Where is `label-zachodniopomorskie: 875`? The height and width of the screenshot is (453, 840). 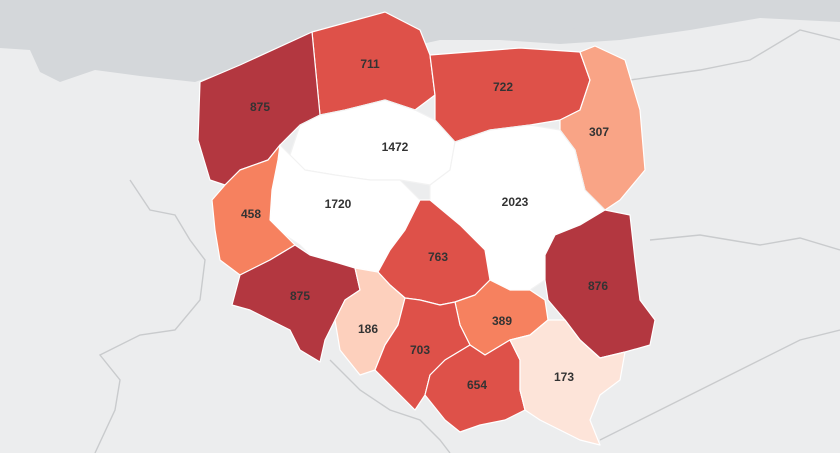
label-zachodniopomorskie: 875 is located at coordinates (260, 107).